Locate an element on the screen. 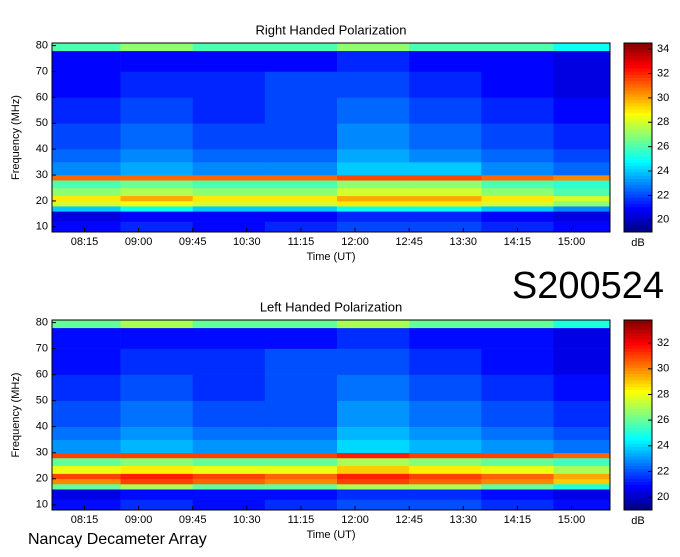 This screenshot has width=680, height=557. y-tick-label: 10 is located at coordinates (42, 227).